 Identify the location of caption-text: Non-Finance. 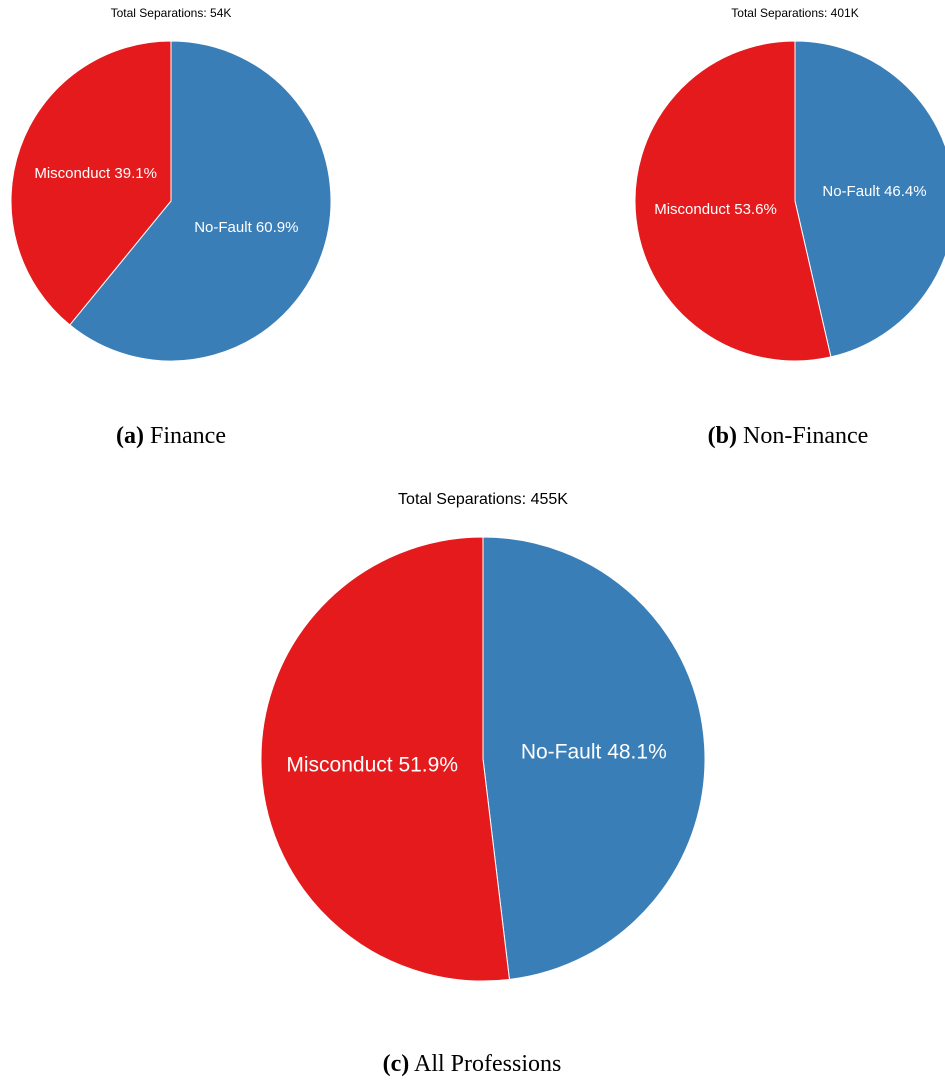
(805, 436).